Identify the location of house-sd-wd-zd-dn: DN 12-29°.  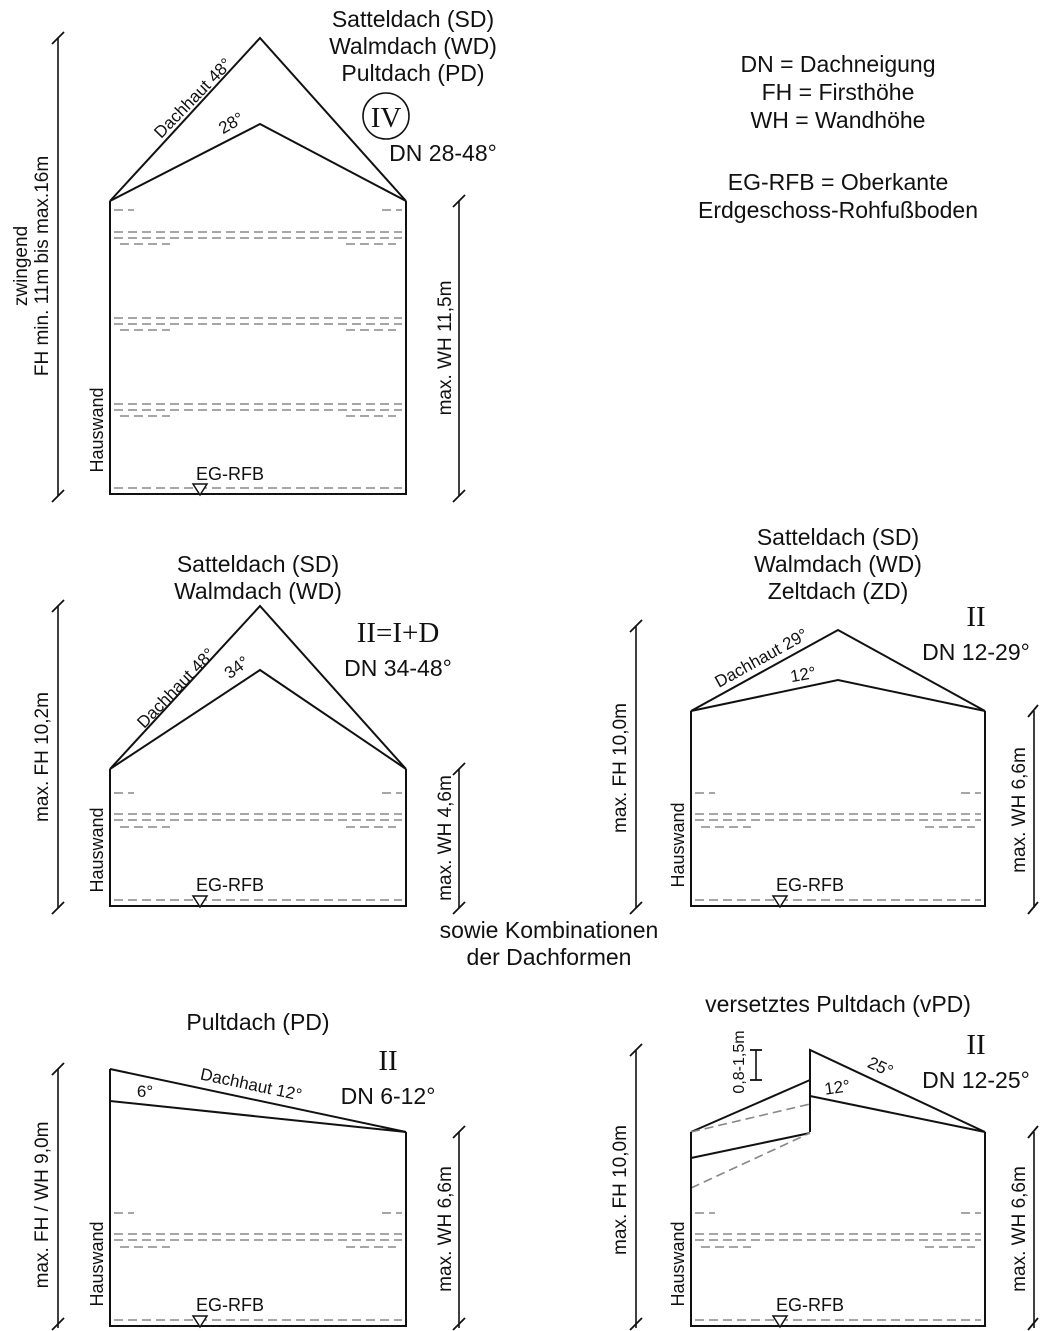
(976, 652).